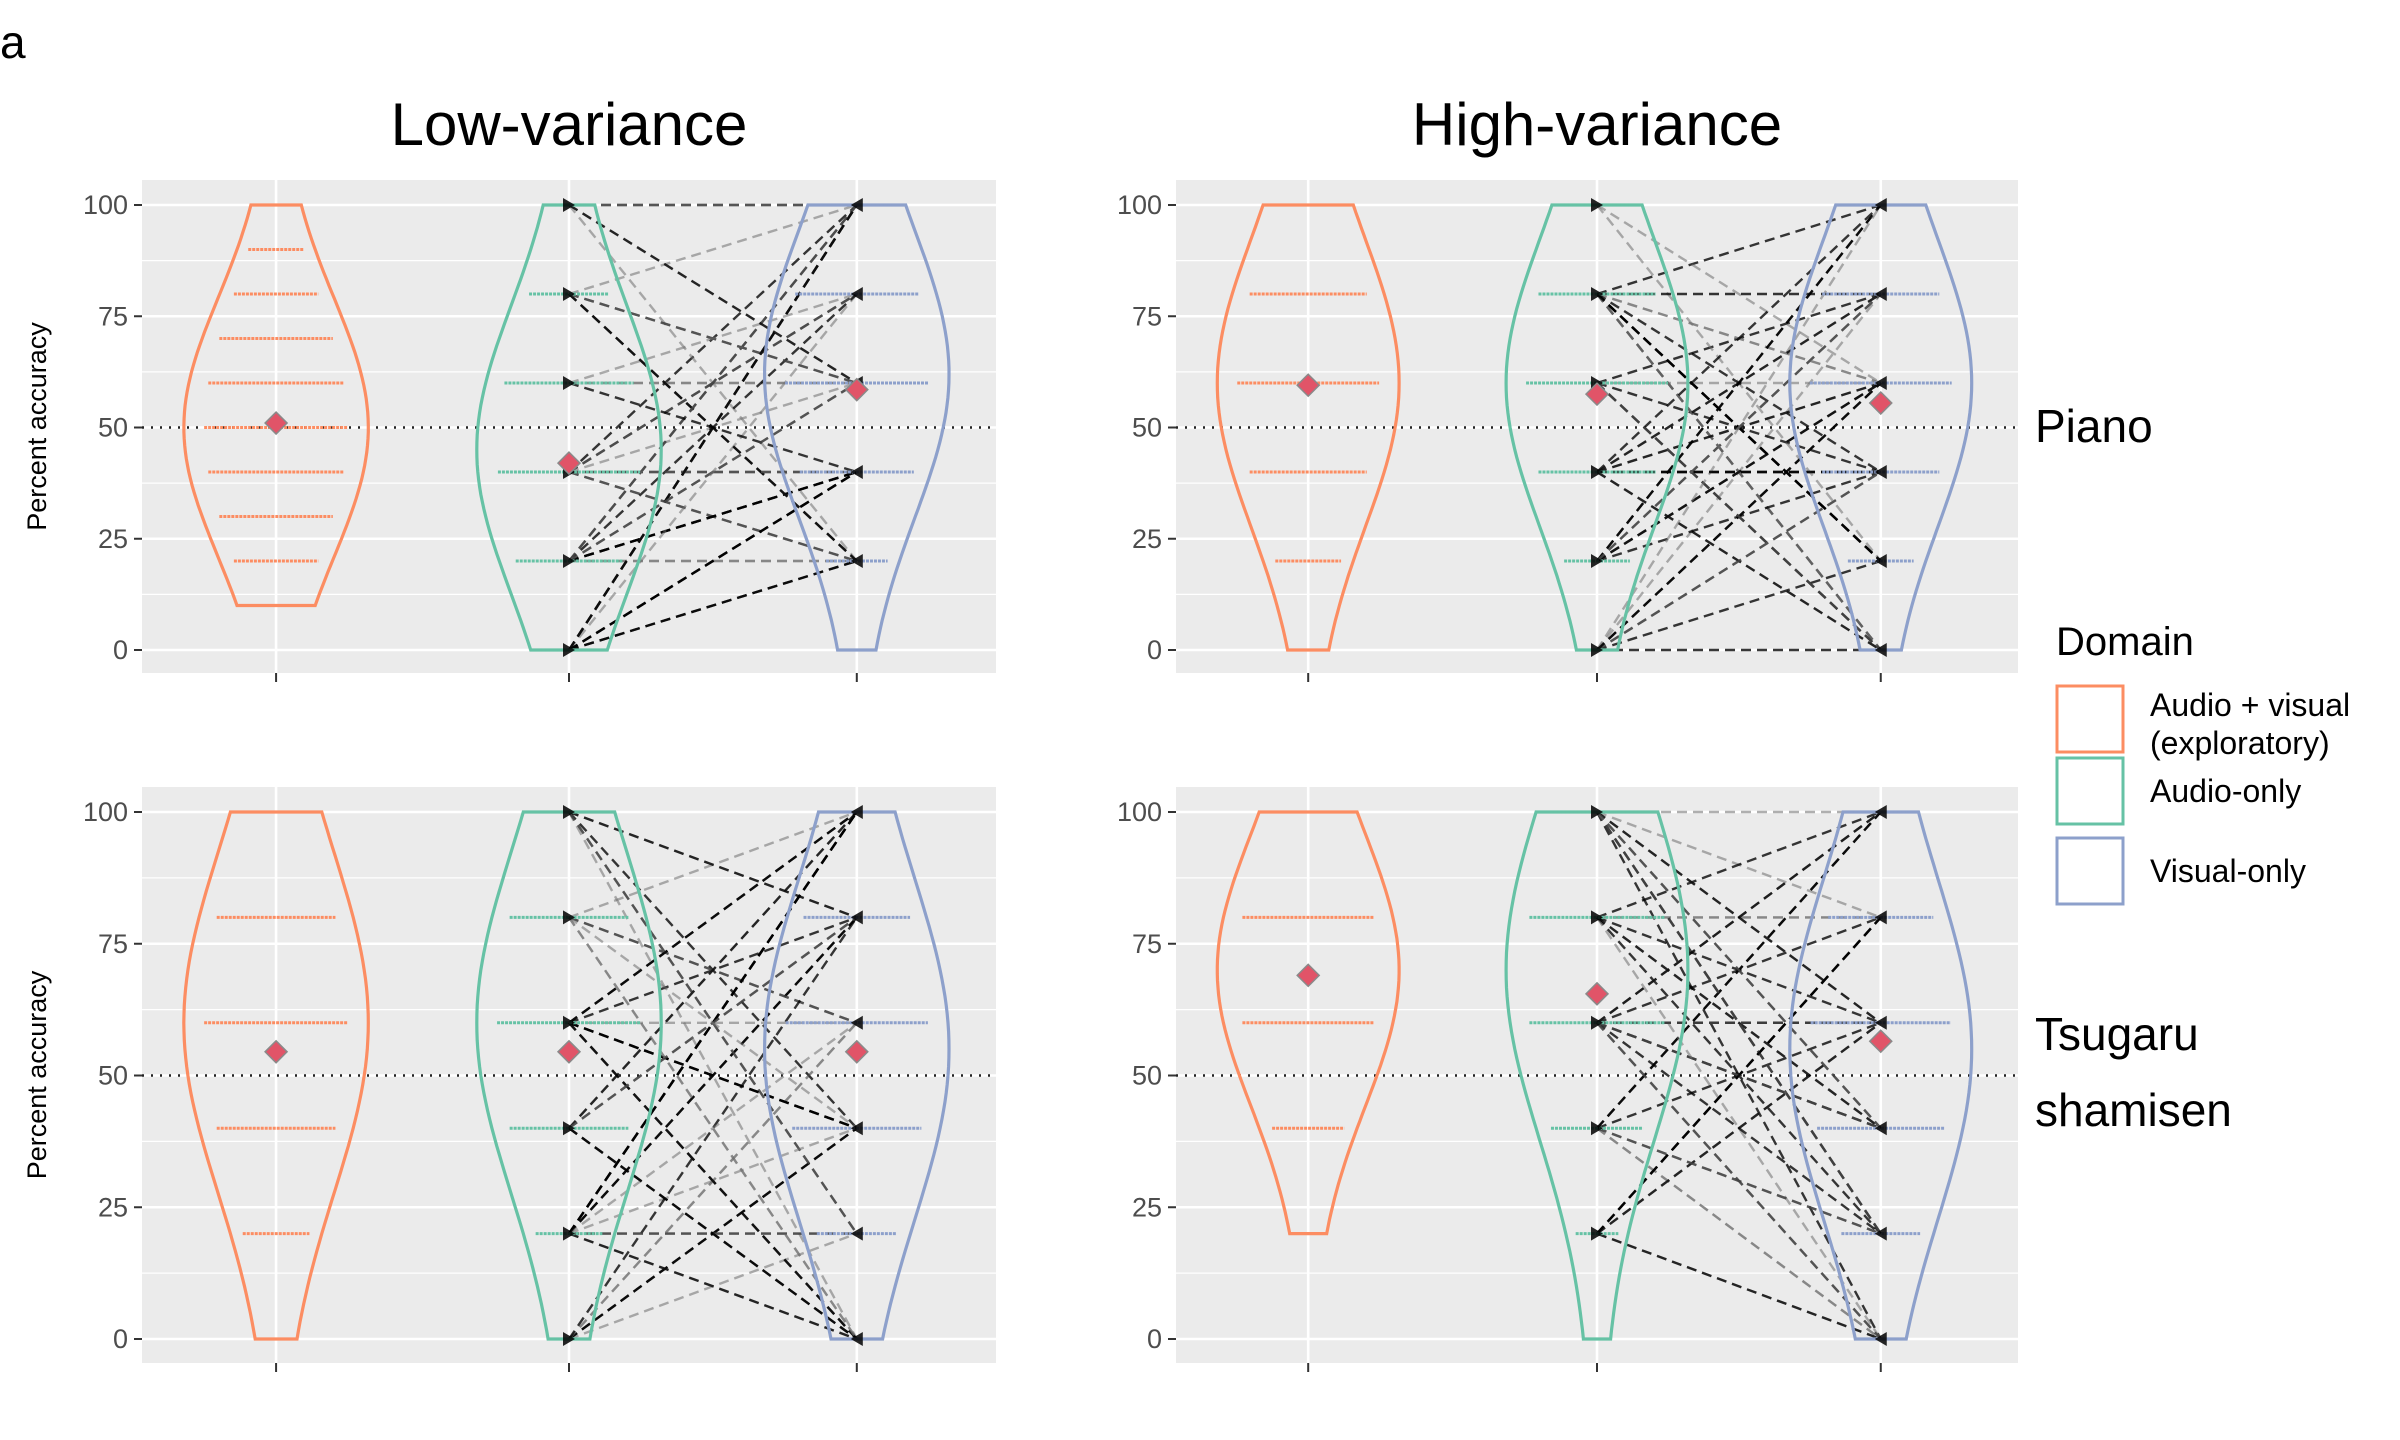 This screenshot has width=2400, height=1440. I want to click on row-strip-labels: Piano Tsugaru shamisen, so click(2133, 768).